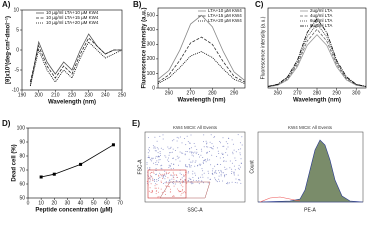  I want to click on x-tick-label: 280, so click(212, 93).